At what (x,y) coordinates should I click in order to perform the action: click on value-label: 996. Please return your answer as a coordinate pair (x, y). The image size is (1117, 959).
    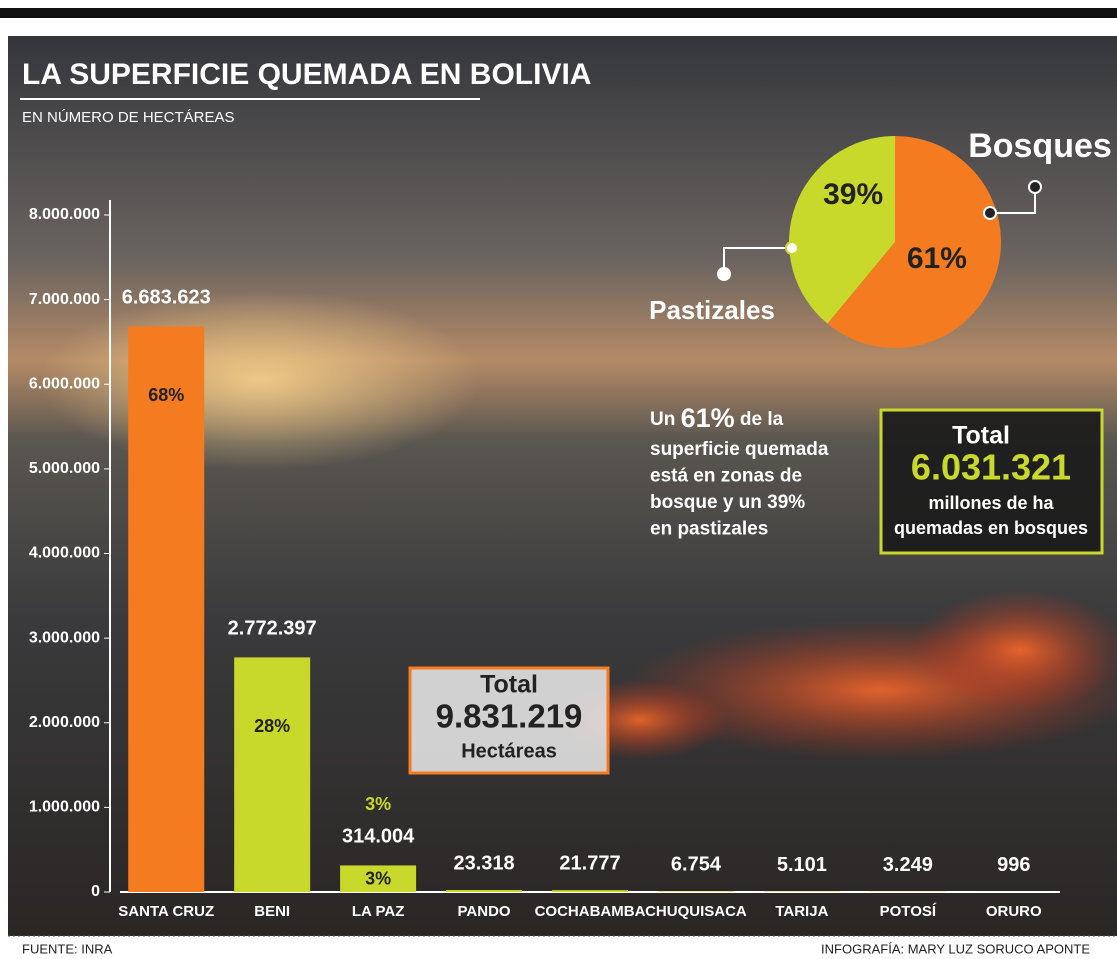
    Looking at the image, I should click on (1013, 865).